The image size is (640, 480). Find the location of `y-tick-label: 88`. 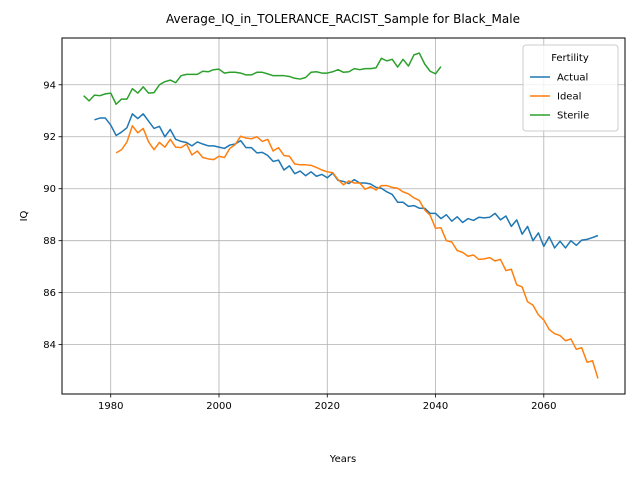

y-tick-label: 88 is located at coordinates (49, 241).